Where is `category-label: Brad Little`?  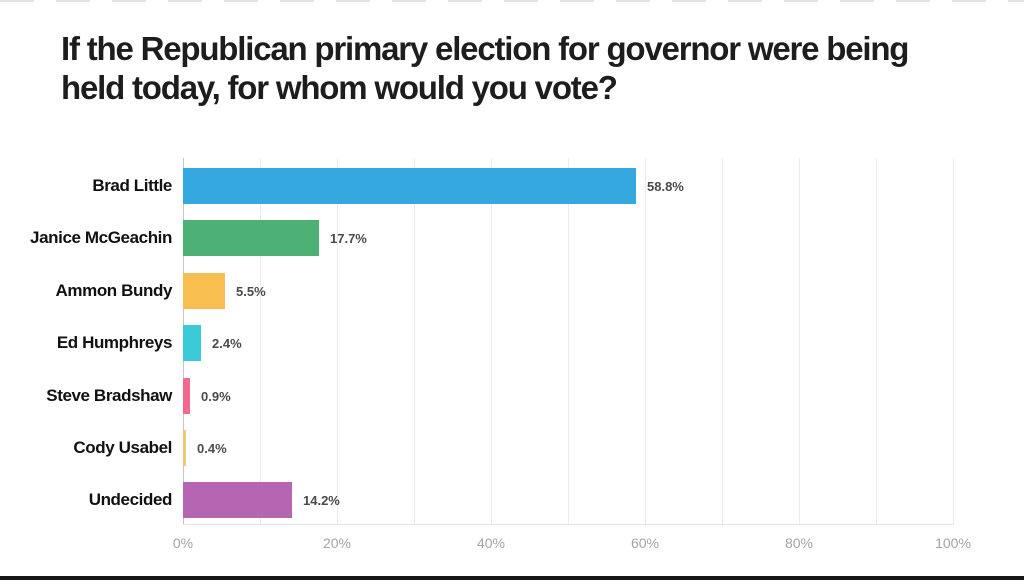
category-label: Brad Little is located at coordinates (132, 185).